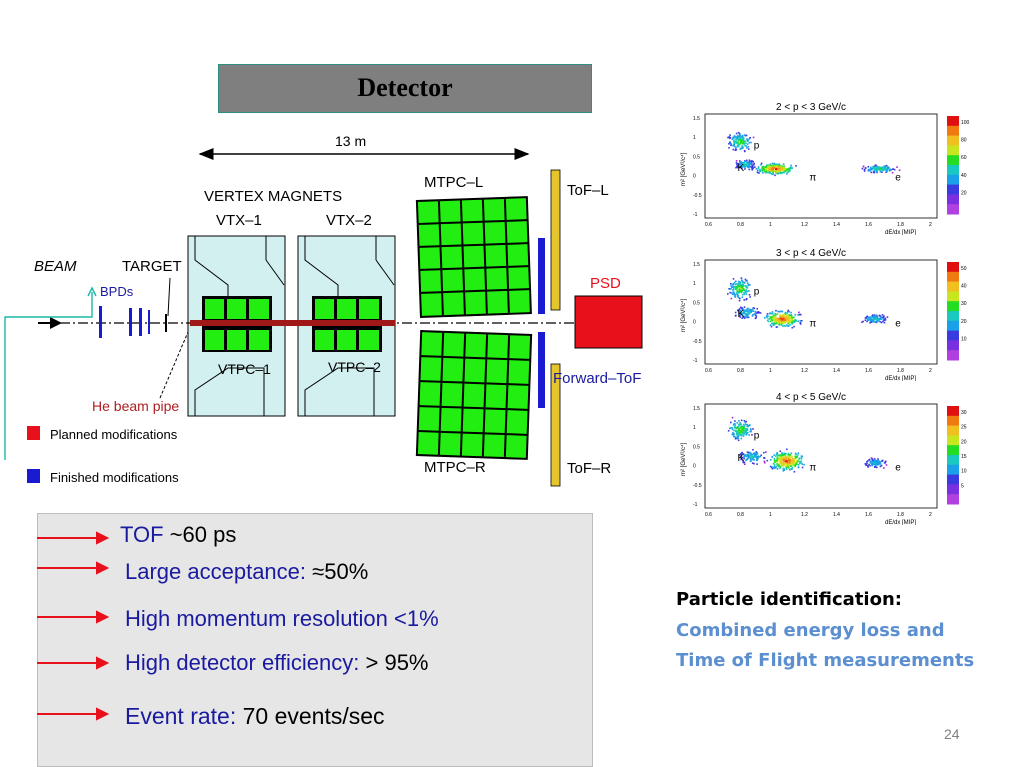  What do you see at coordinates (394, 662) in the screenshot?
I see `bullet-efficiency-value: > 95%` at bounding box center [394, 662].